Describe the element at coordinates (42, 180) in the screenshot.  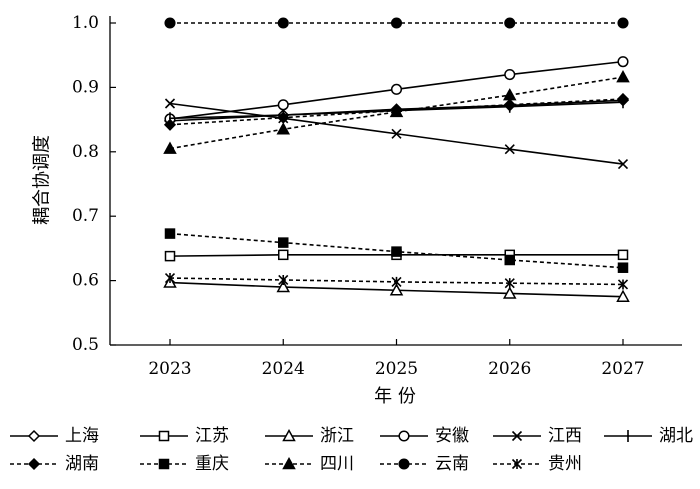
I see `y-axis-title: 耦合协调度` at that location.